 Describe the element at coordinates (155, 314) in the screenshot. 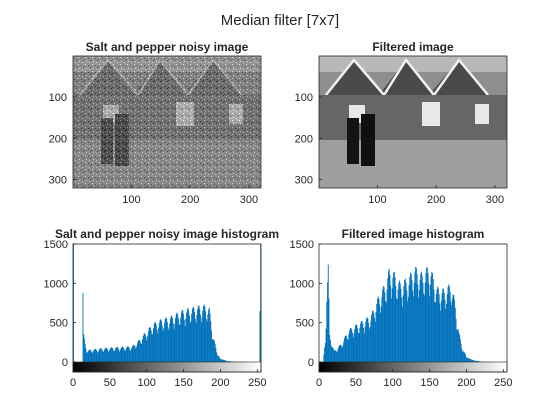

I see `noisy-histogram-ticks: 0 50 100 150 200 250 0 500 1000 1500` at that location.